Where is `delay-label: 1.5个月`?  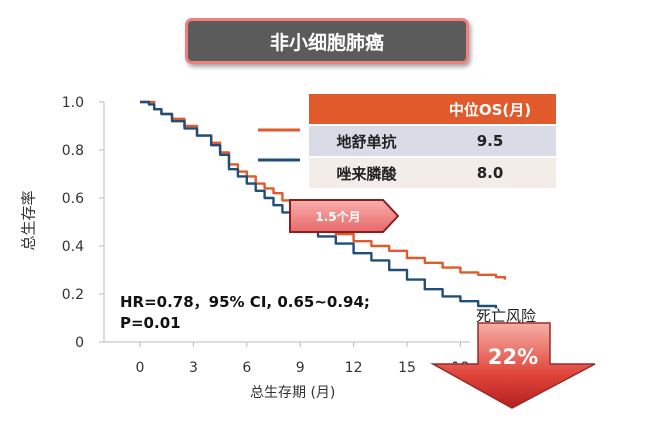 delay-label: 1.5个月 is located at coordinates (337, 216).